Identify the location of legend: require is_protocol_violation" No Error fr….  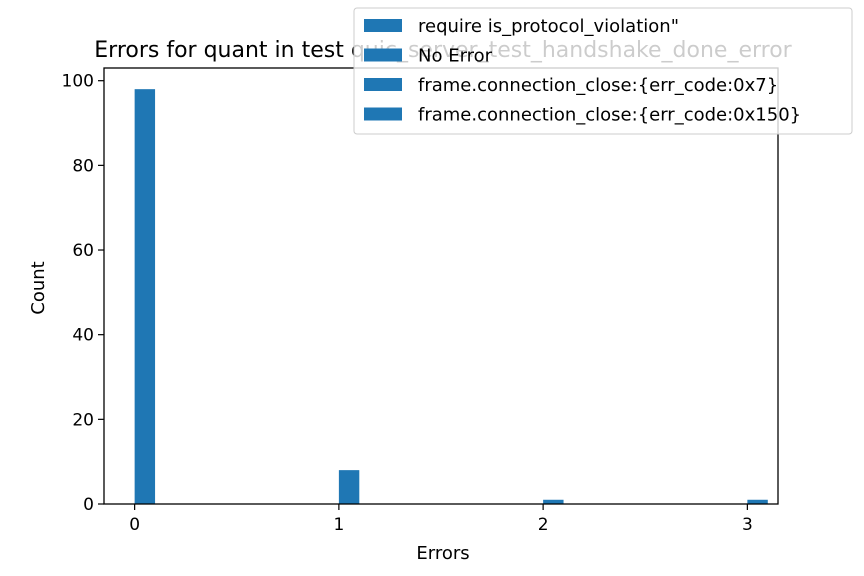
(603, 71).